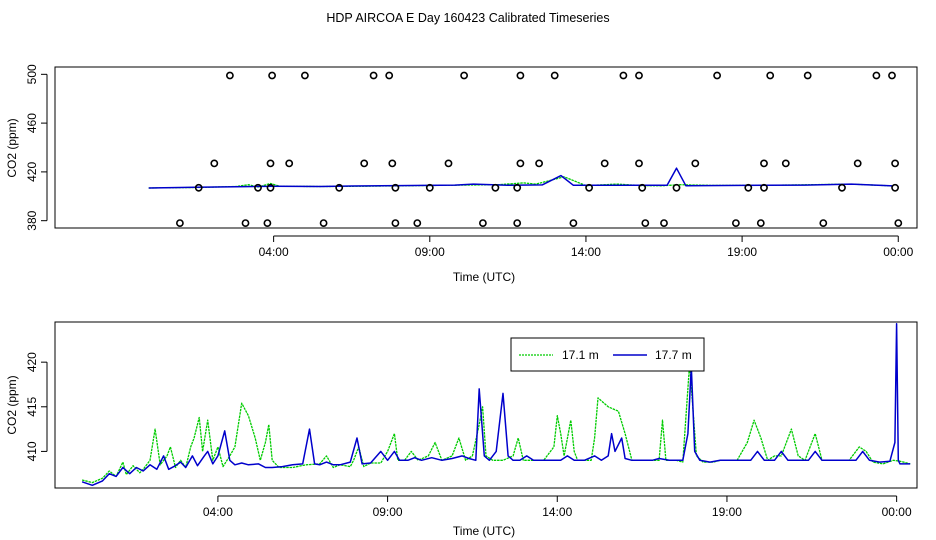 The height and width of the screenshot is (540, 936). What do you see at coordinates (898, 252) in the screenshot?
I see `top-x-tick-label: 00:00` at bounding box center [898, 252].